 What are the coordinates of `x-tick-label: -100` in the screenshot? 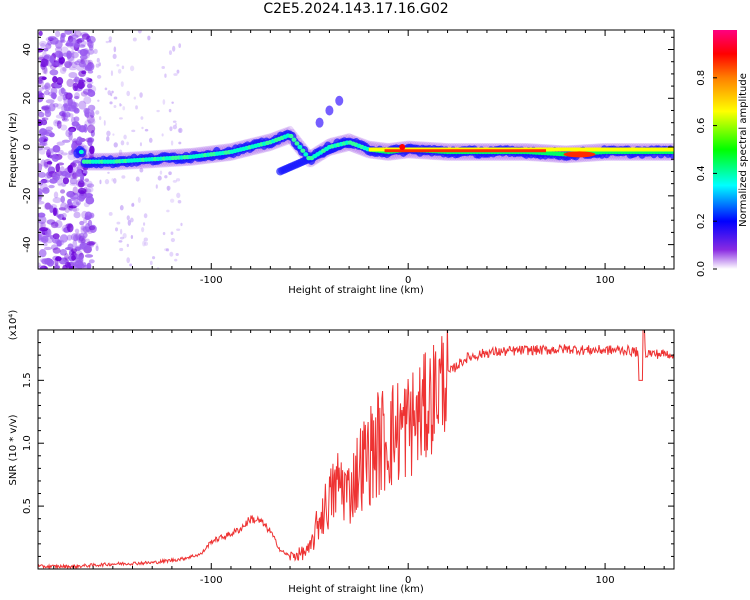 It's located at (211, 280).